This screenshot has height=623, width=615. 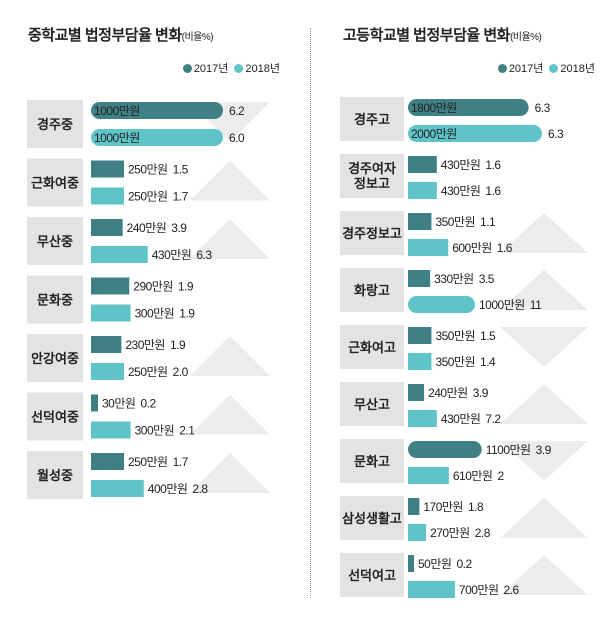 I want to click on school-name-label: 무산고, so click(x=372, y=404).